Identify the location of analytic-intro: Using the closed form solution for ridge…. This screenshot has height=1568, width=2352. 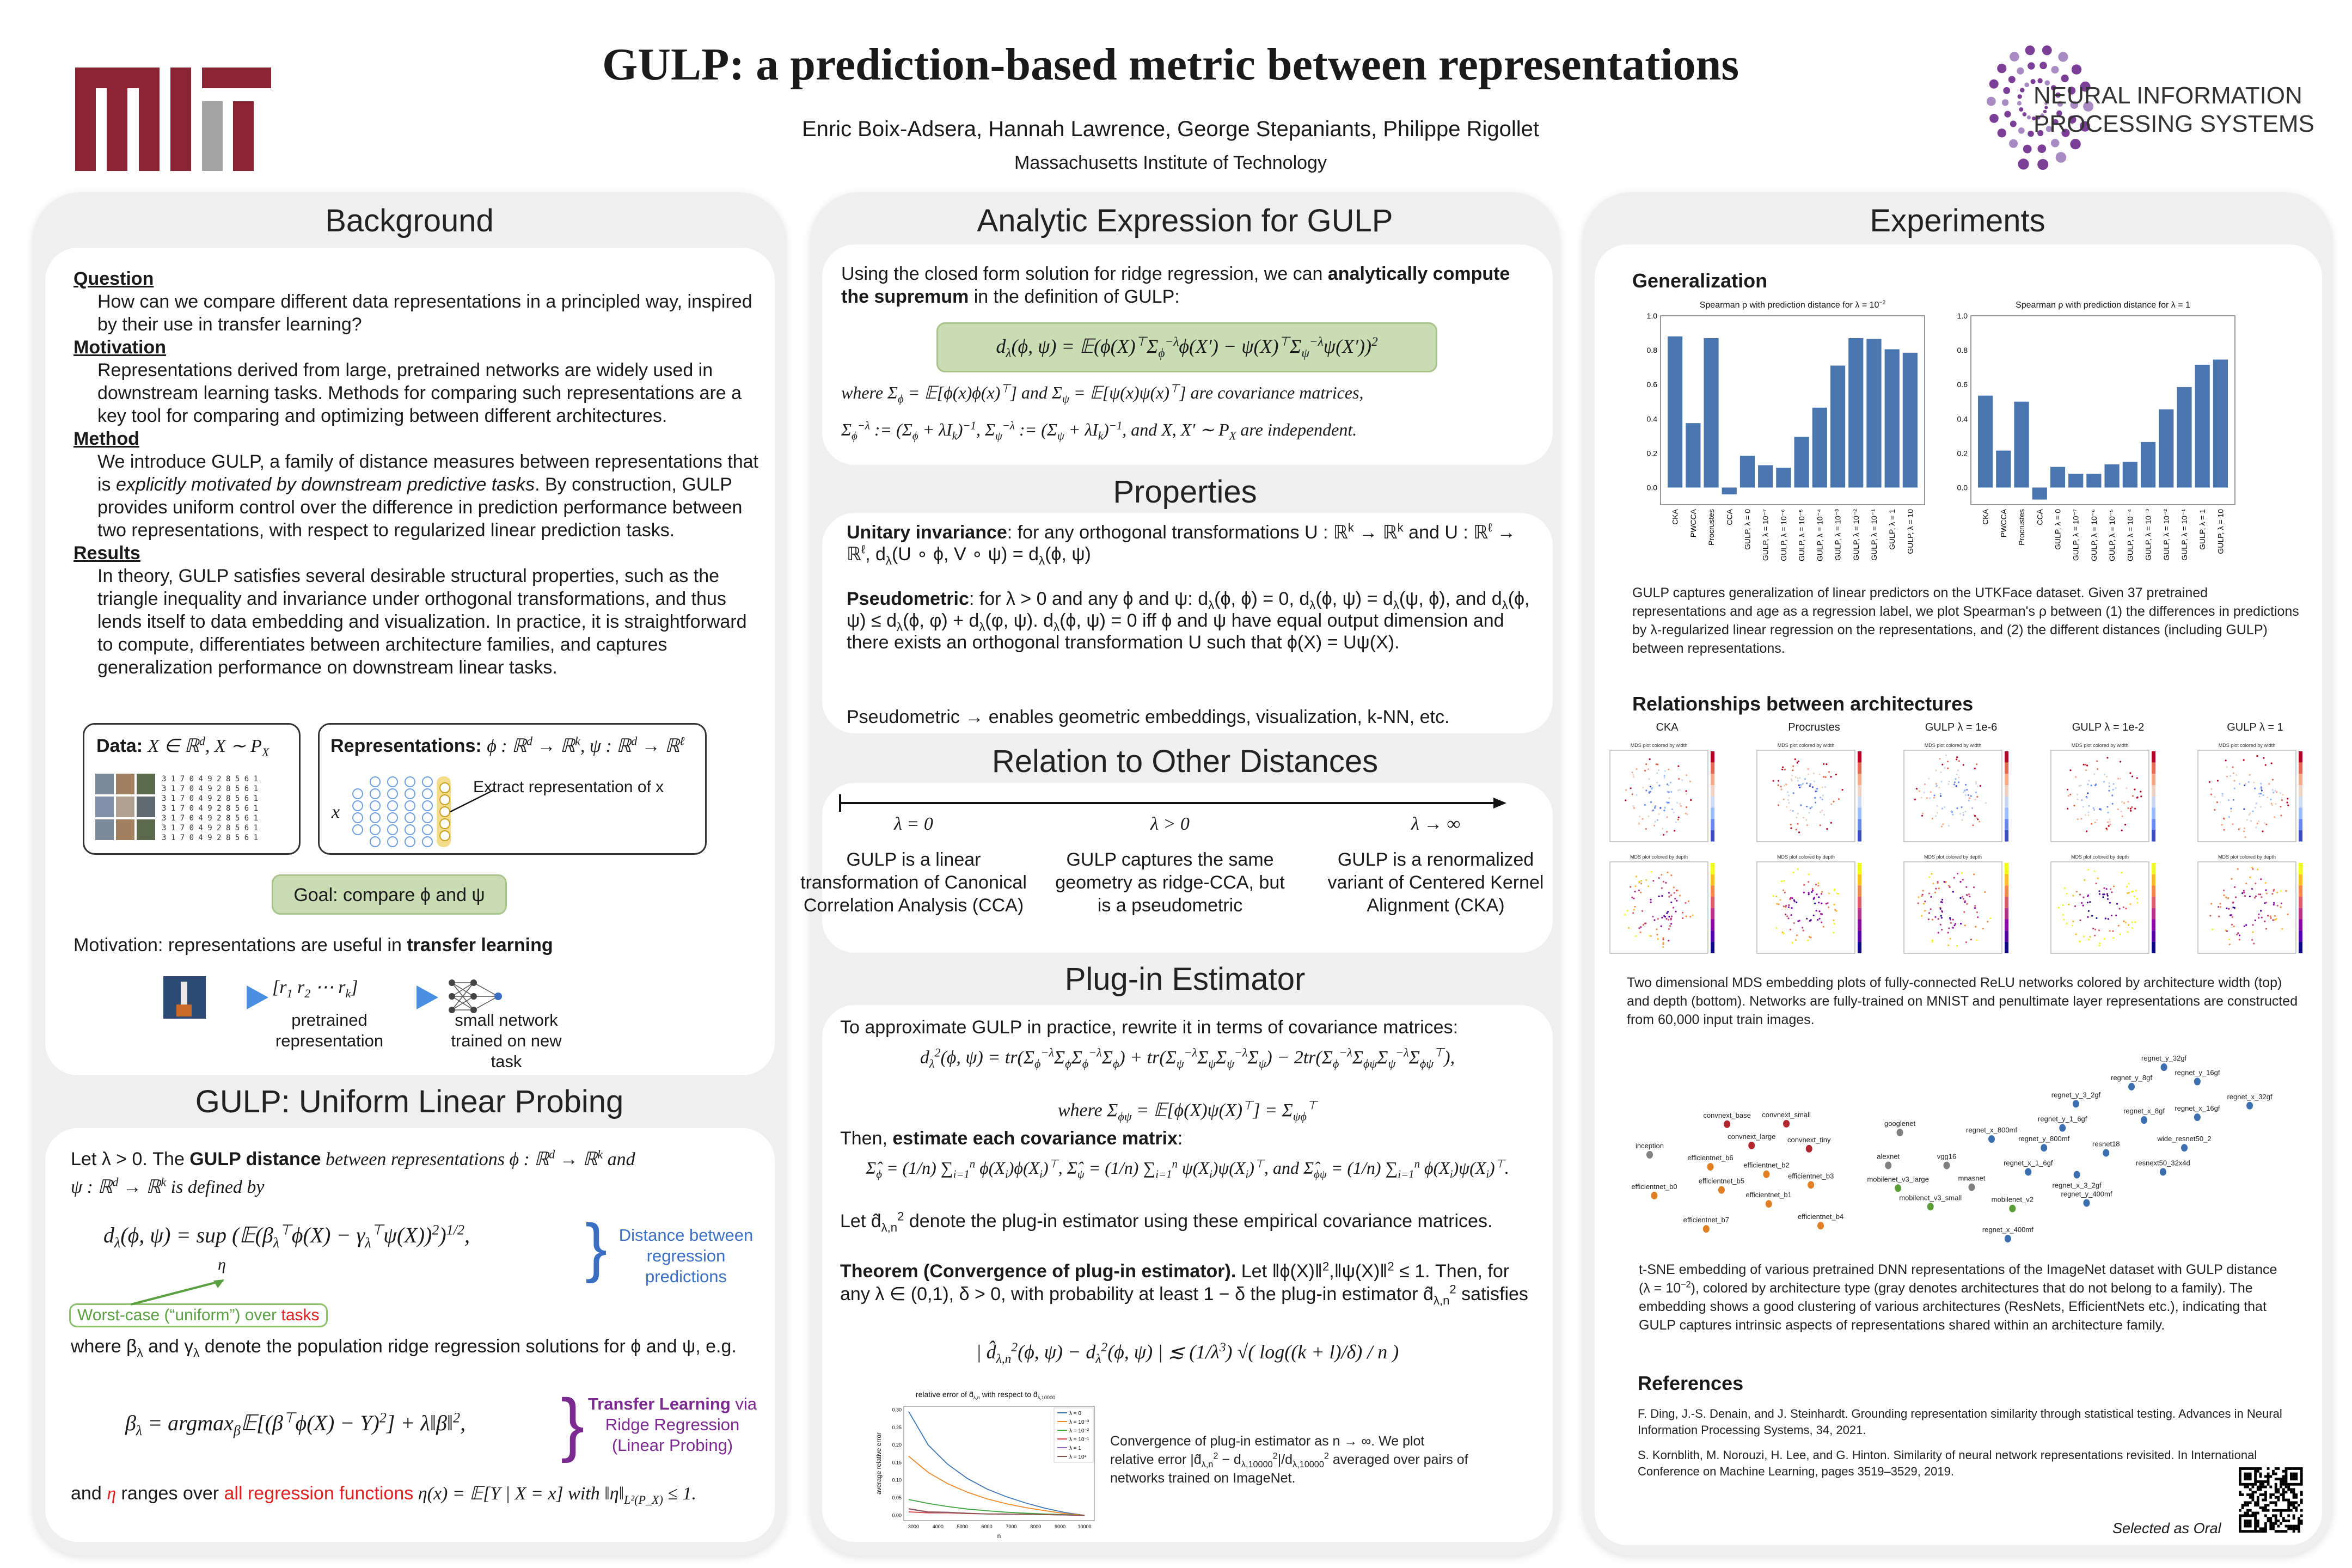
(1189, 285).